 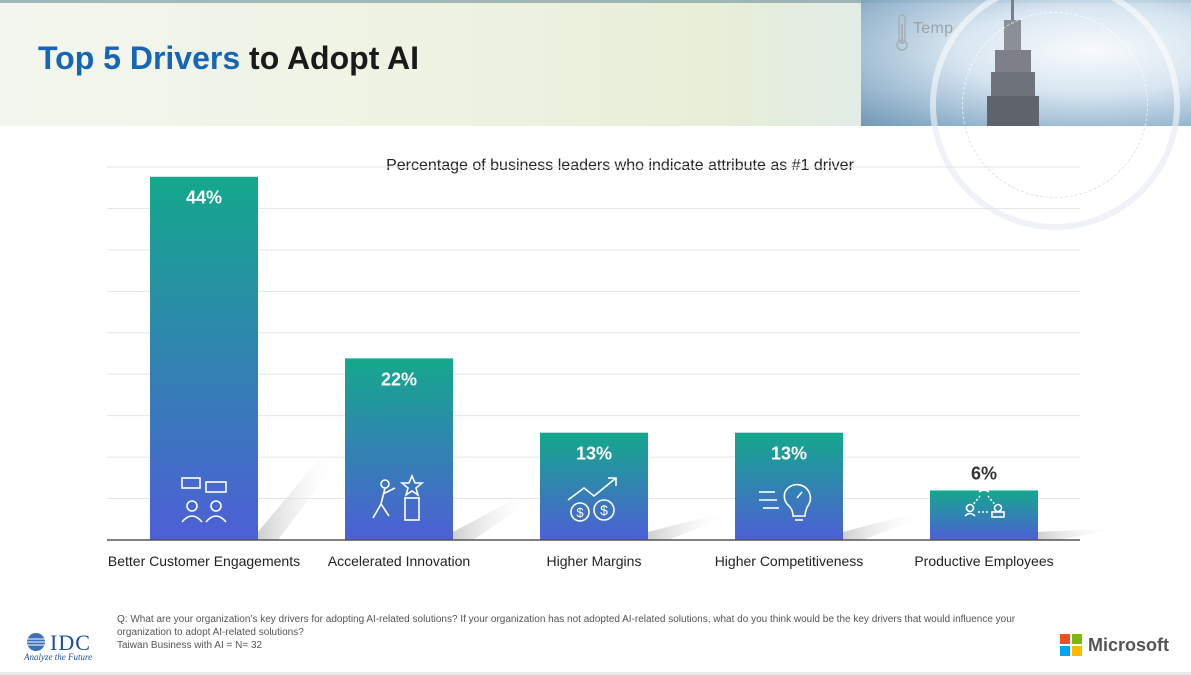 What do you see at coordinates (1128, 644) in the screenshot?
I see `microsoft-logo-name: Microsoft` at bounding box center [1128, 644].